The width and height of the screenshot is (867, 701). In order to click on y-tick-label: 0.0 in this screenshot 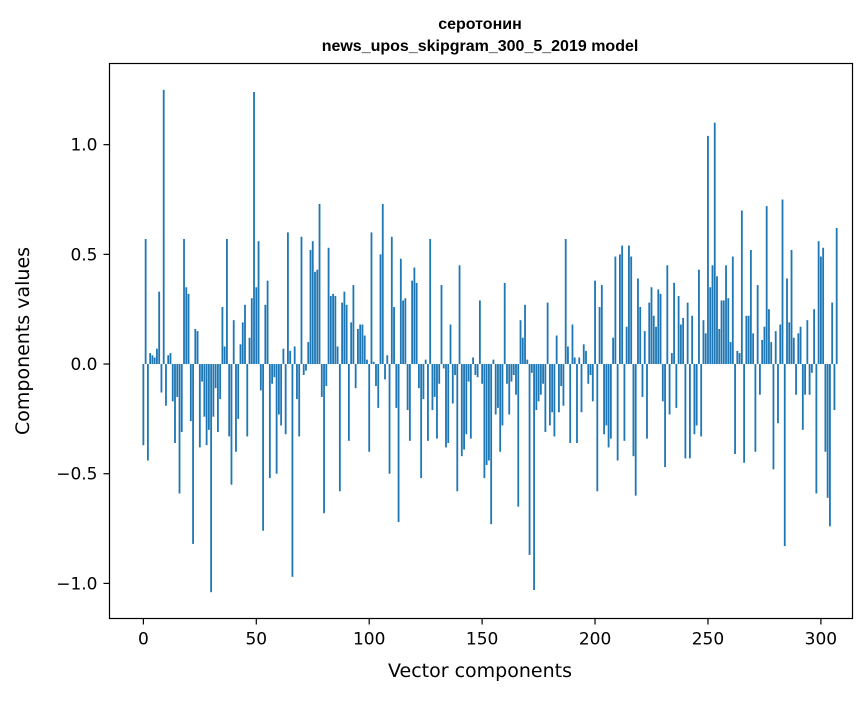, I will do `click(83, 365)`.